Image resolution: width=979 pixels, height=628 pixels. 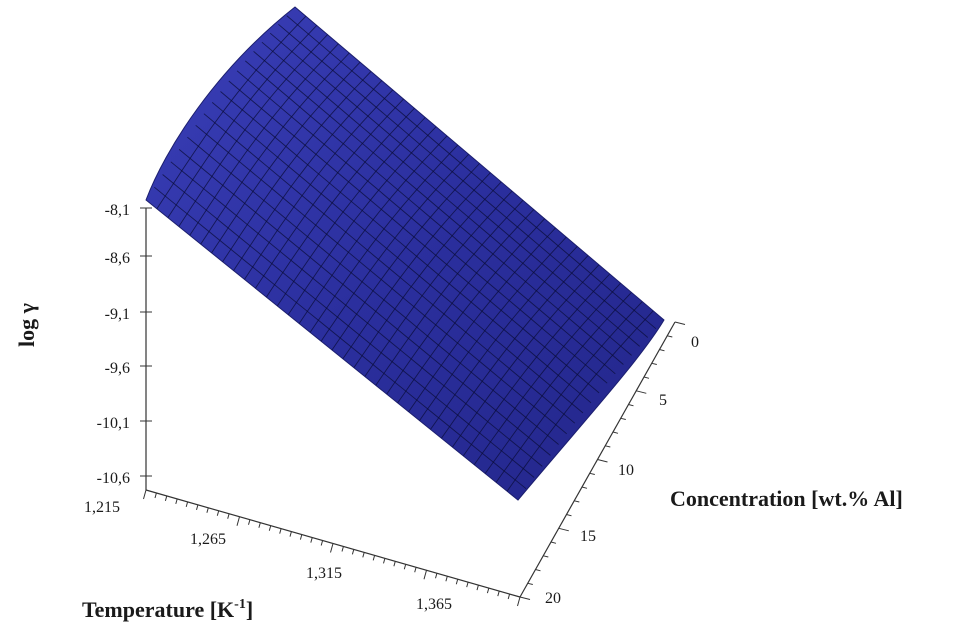 I want to click on temperature-axis-title-main: Temperature [K, so click(x=158, y=609).